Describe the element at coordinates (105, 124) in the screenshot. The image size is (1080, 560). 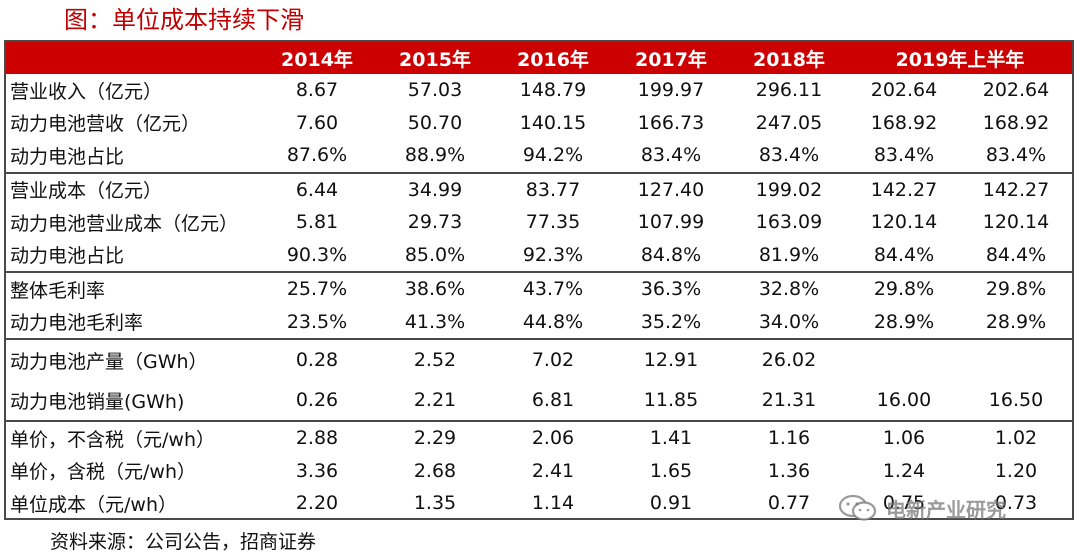
I see `row-label: 动力电池营收（亿元）` at that location.